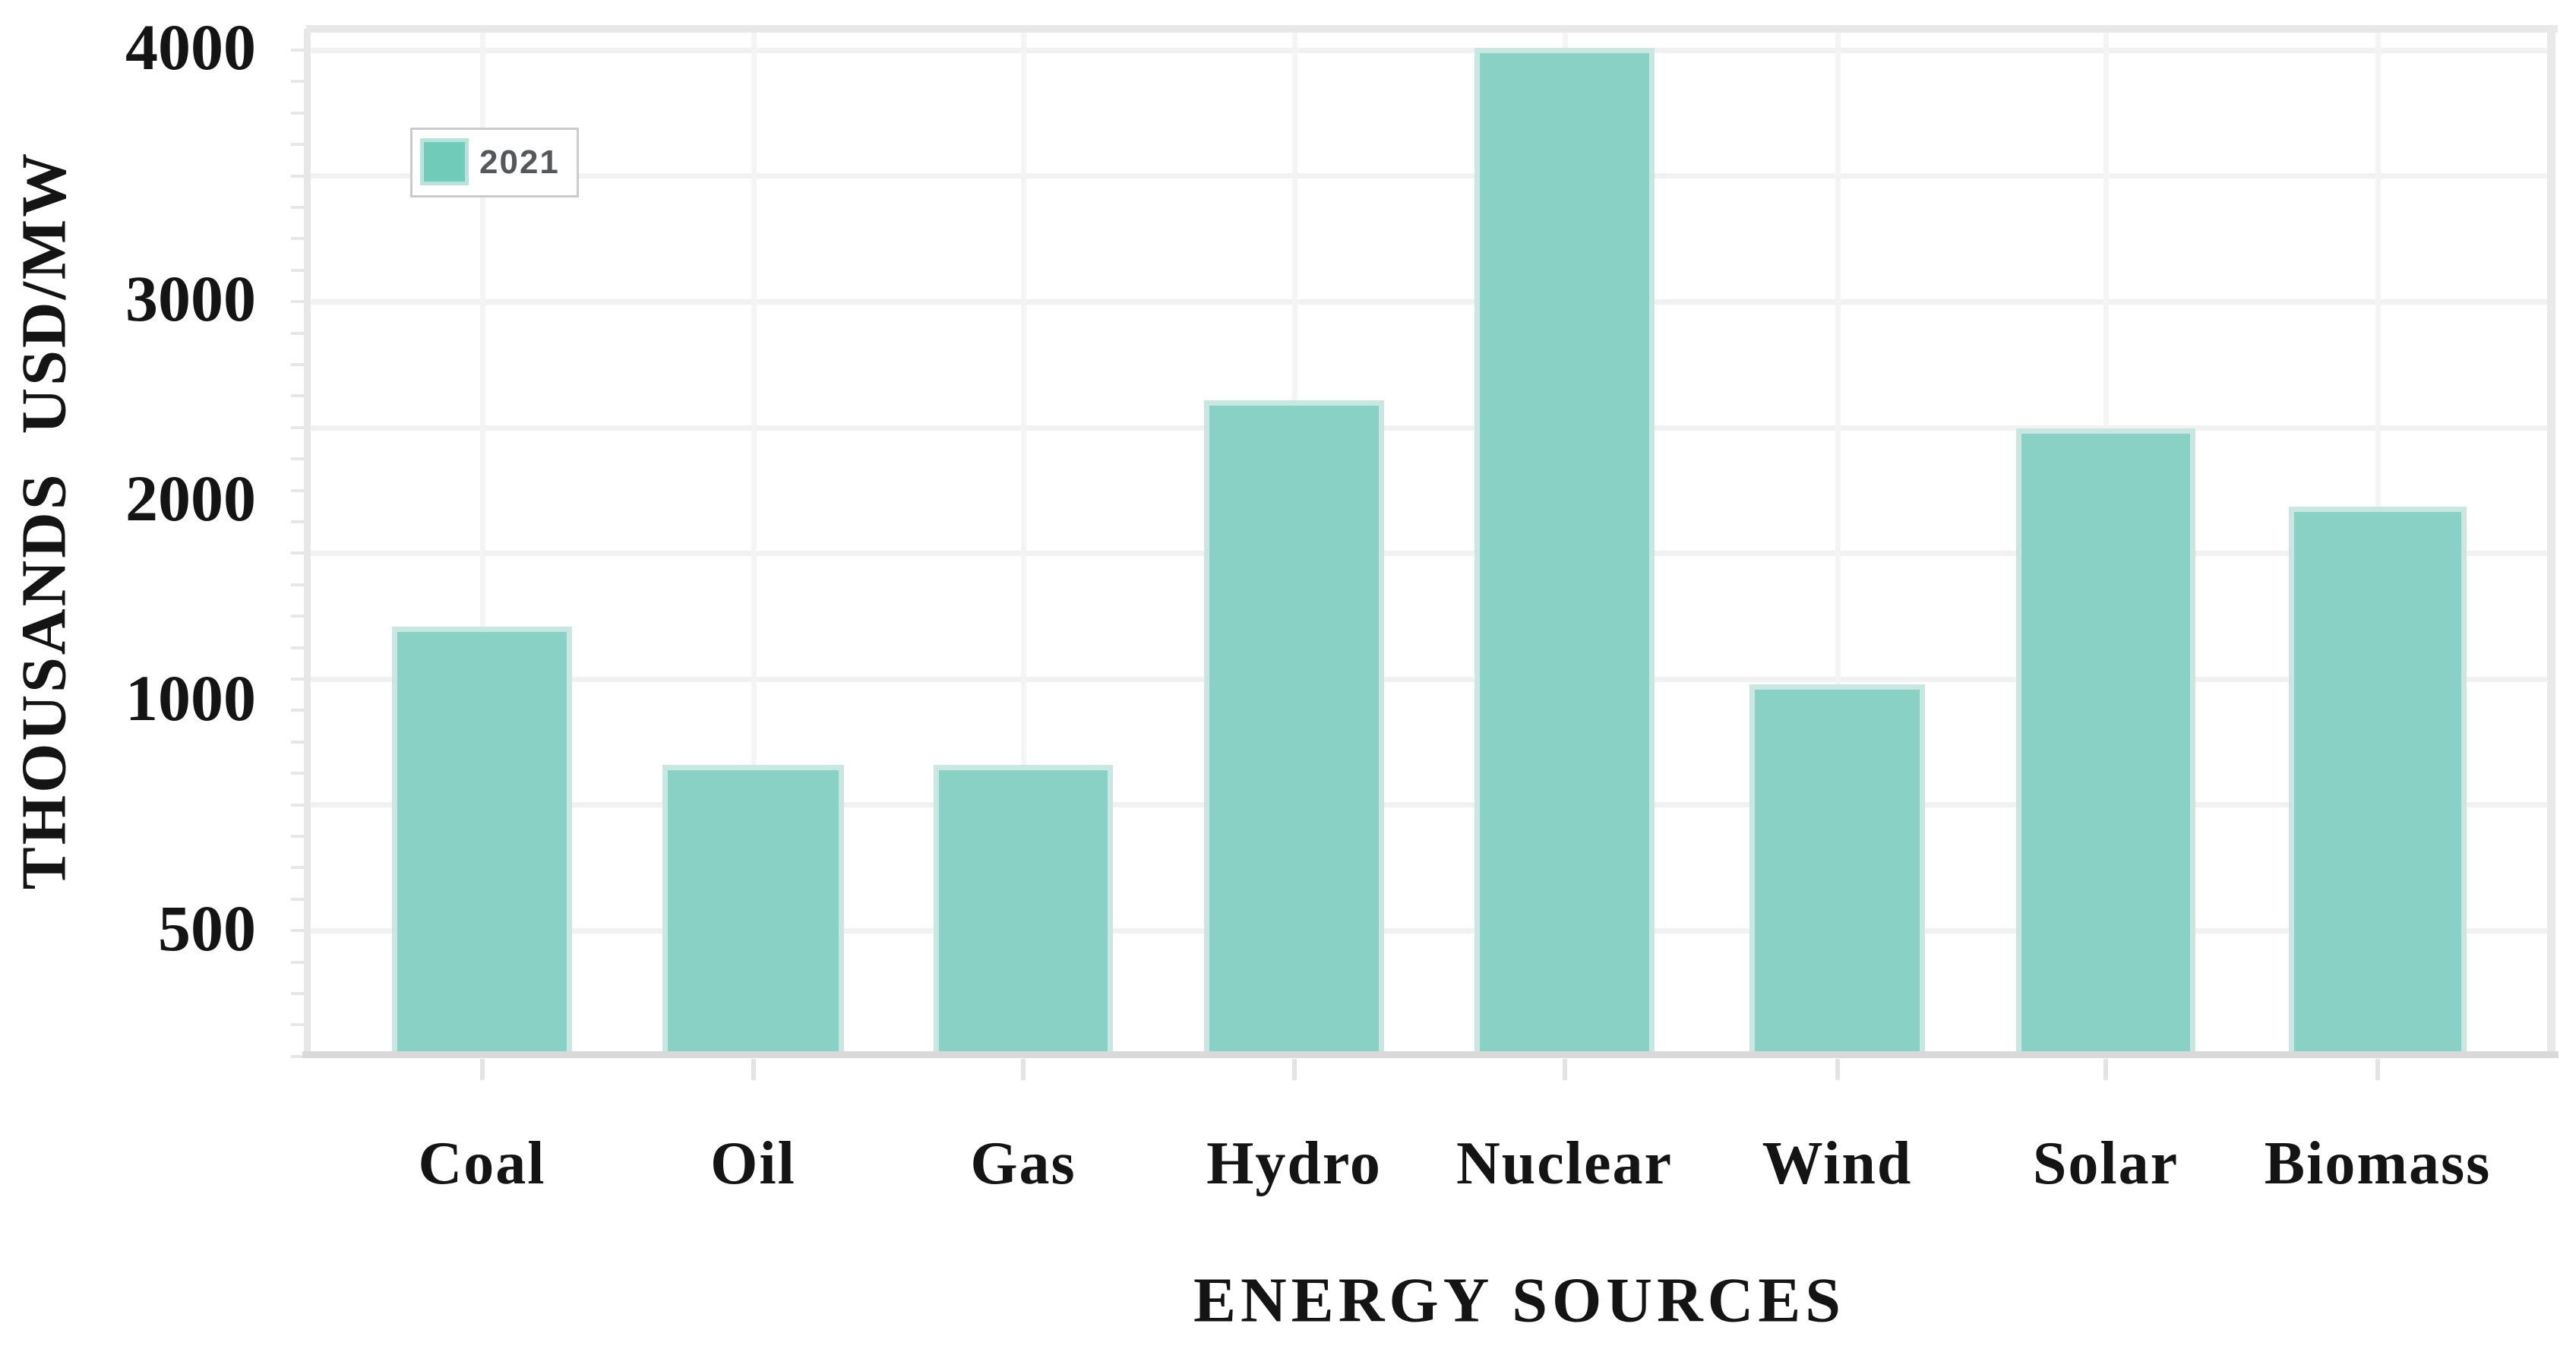  I want to click on bar-gas, so click(1023, 911).